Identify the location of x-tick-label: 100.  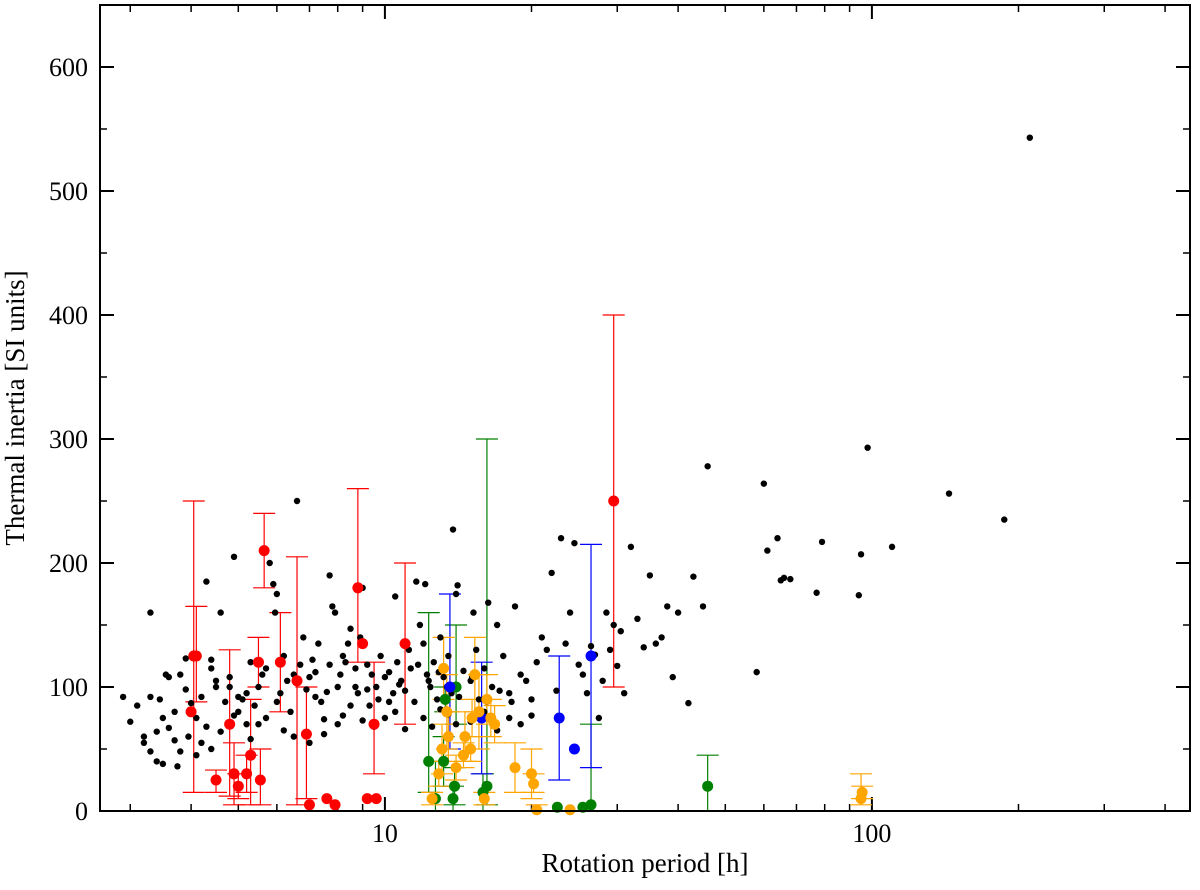
(871, 833).